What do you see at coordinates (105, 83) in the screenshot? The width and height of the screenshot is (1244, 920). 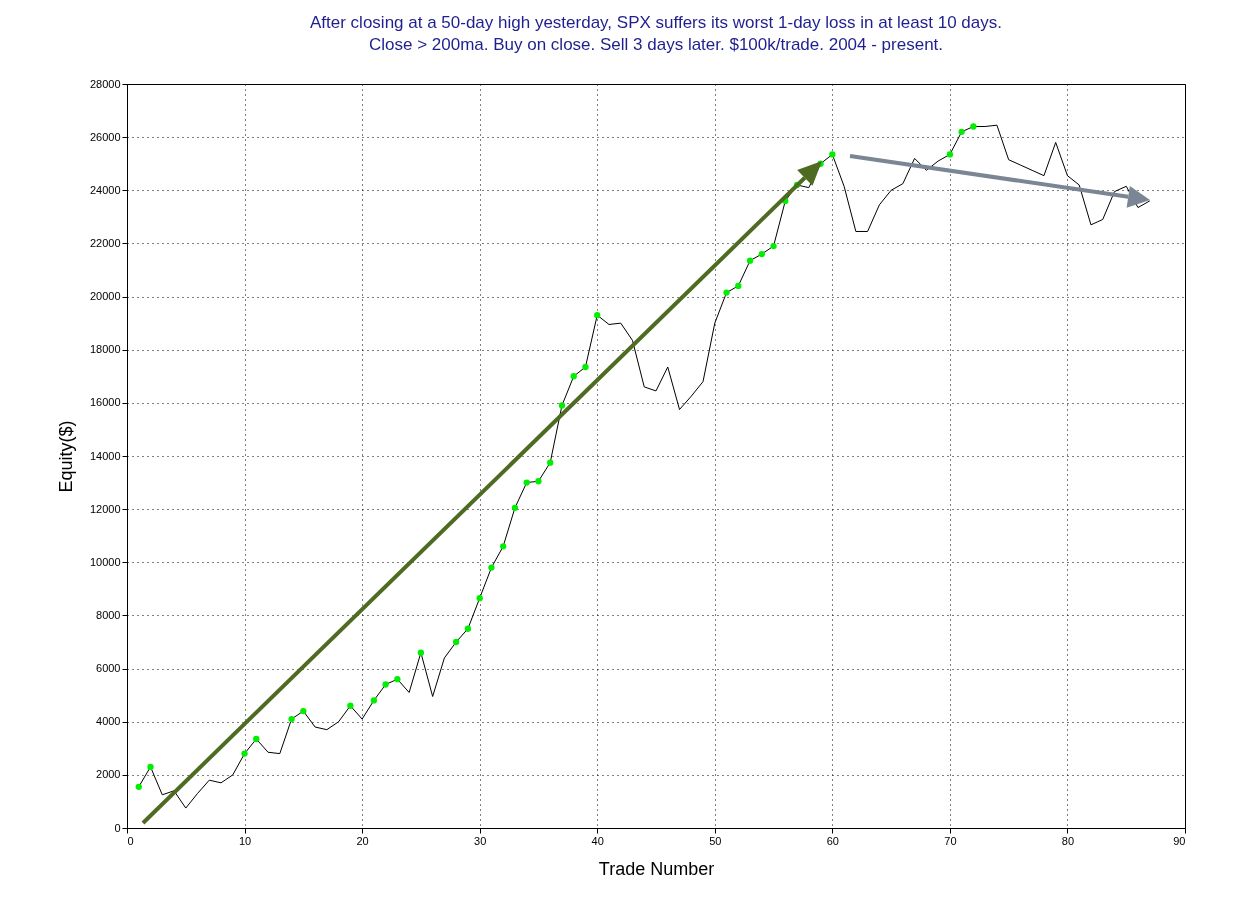 I see `y-tick-label: 28000` at bounding box center [105, 83].